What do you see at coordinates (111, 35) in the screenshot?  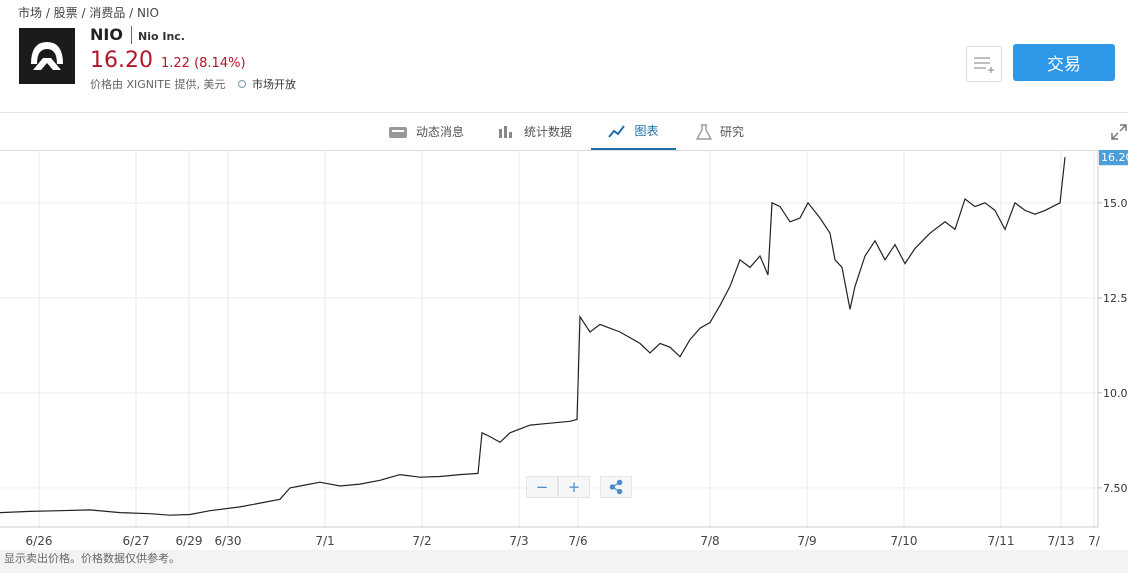 I see `ticker: NIO` at bounding box center [111, 35].